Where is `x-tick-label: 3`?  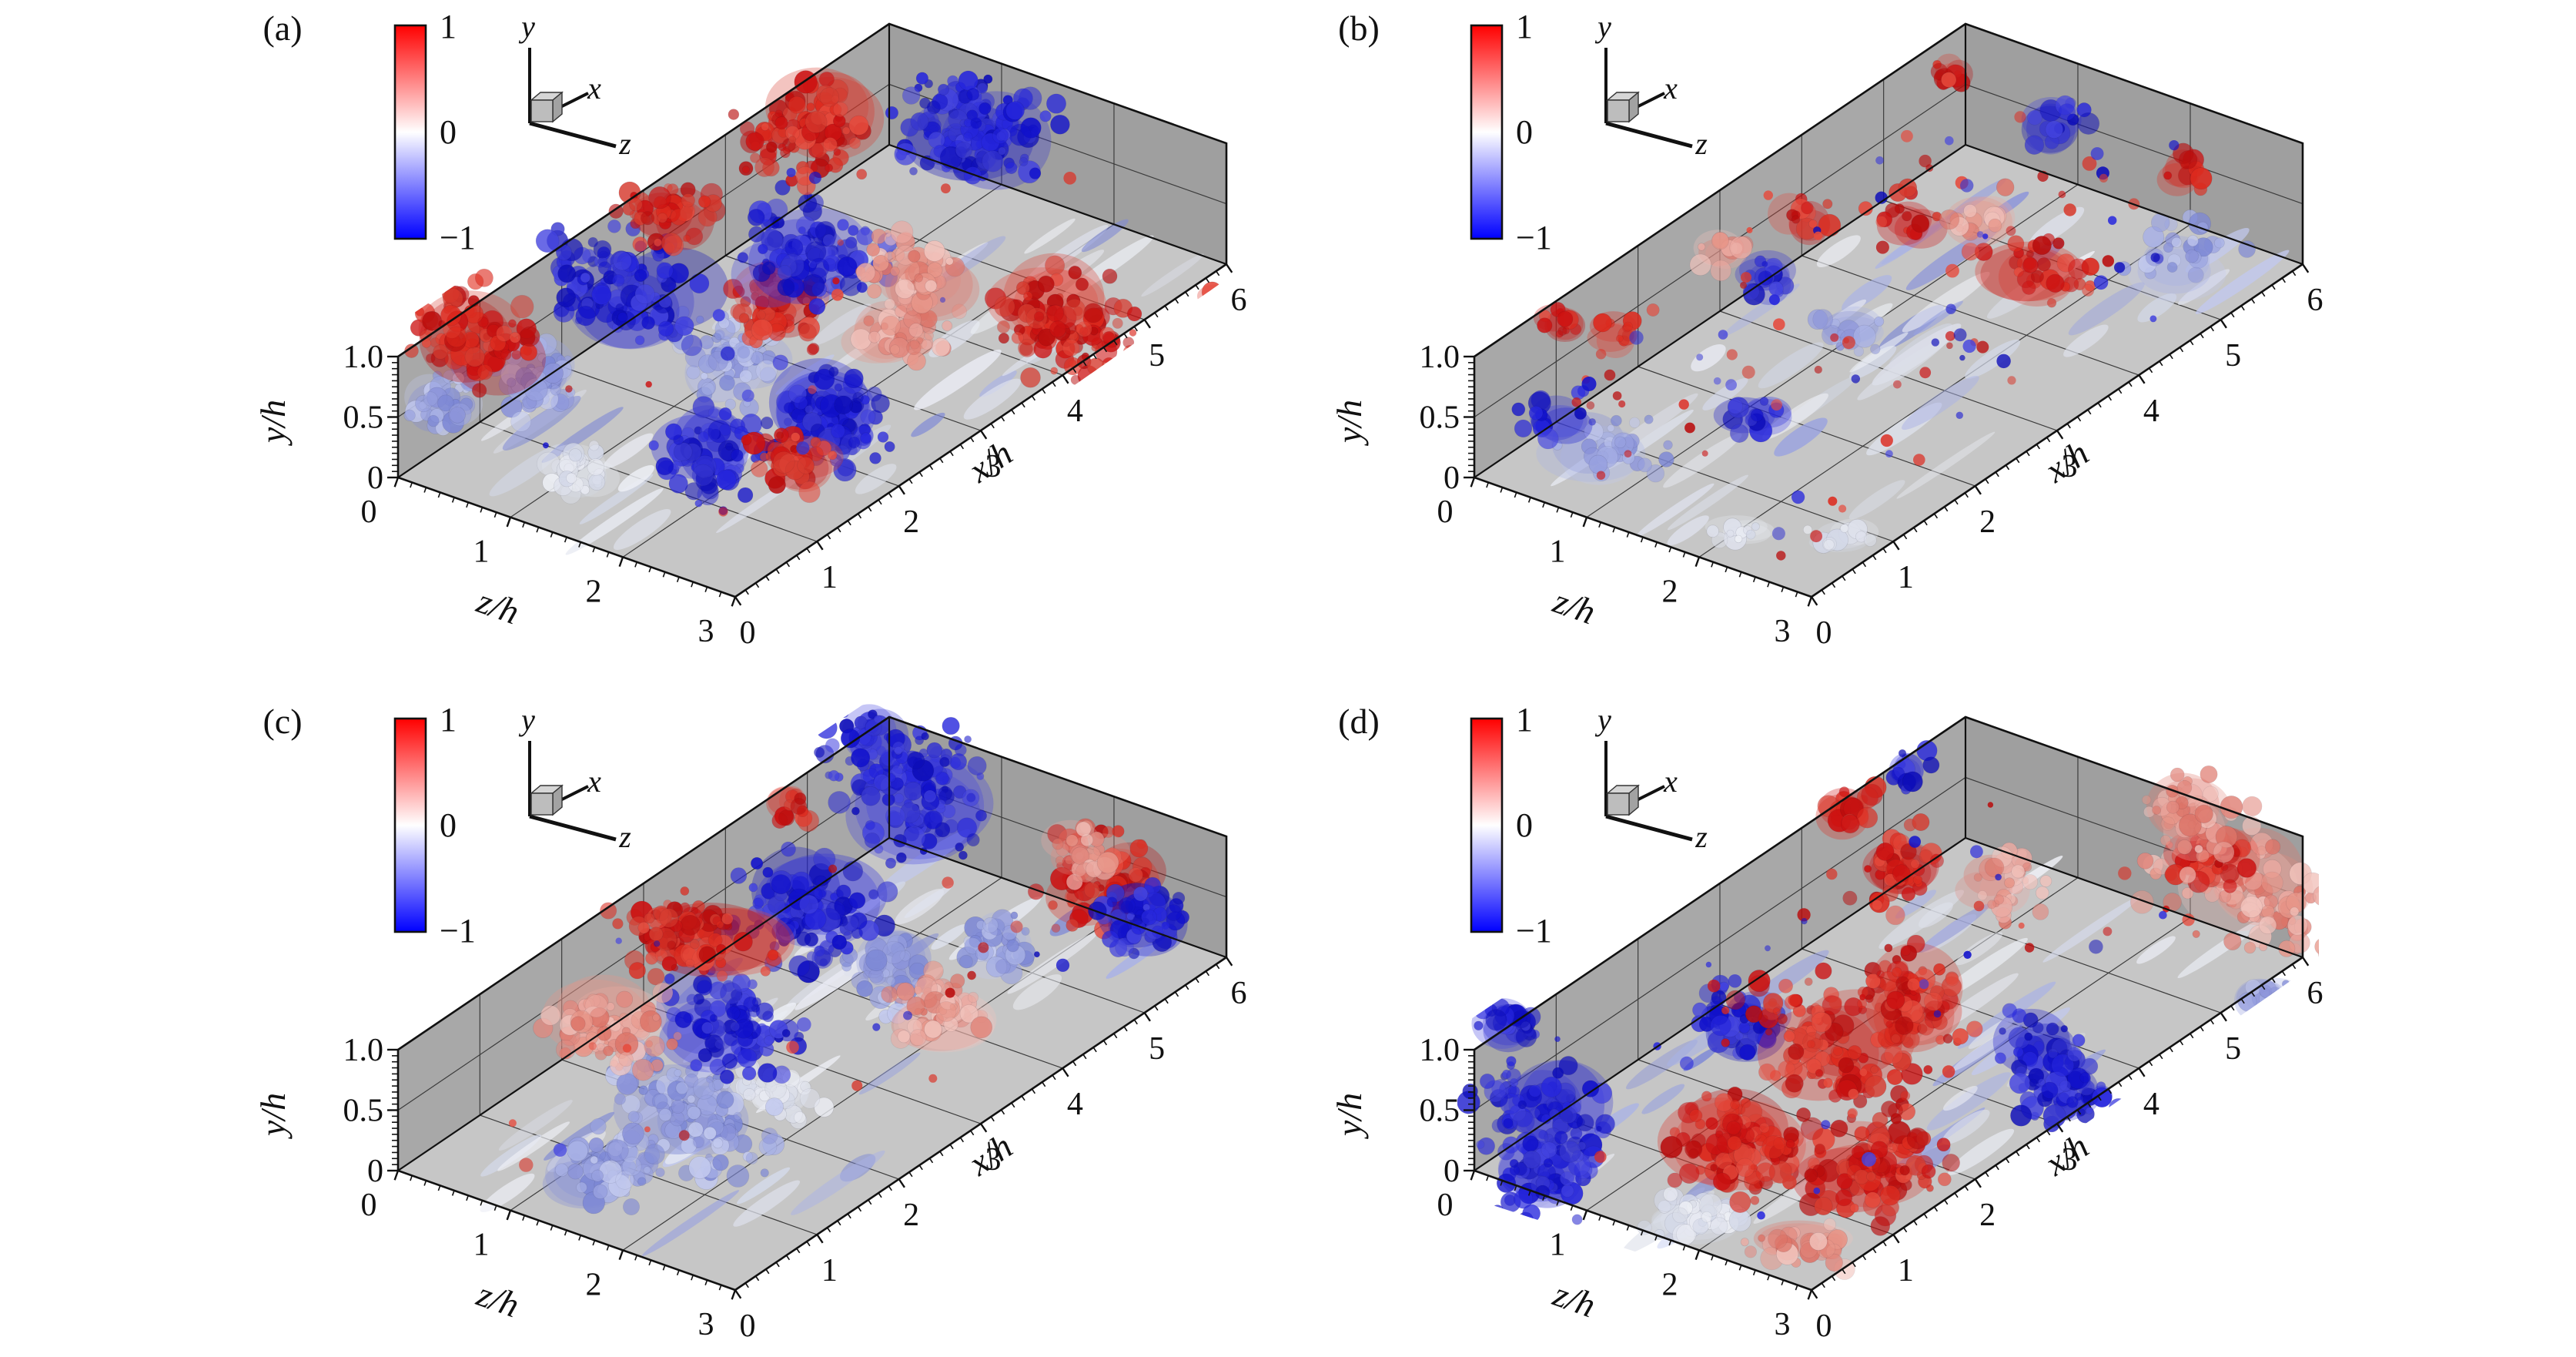
x-tick-label: 3 is located at coordinates (2069, 466).